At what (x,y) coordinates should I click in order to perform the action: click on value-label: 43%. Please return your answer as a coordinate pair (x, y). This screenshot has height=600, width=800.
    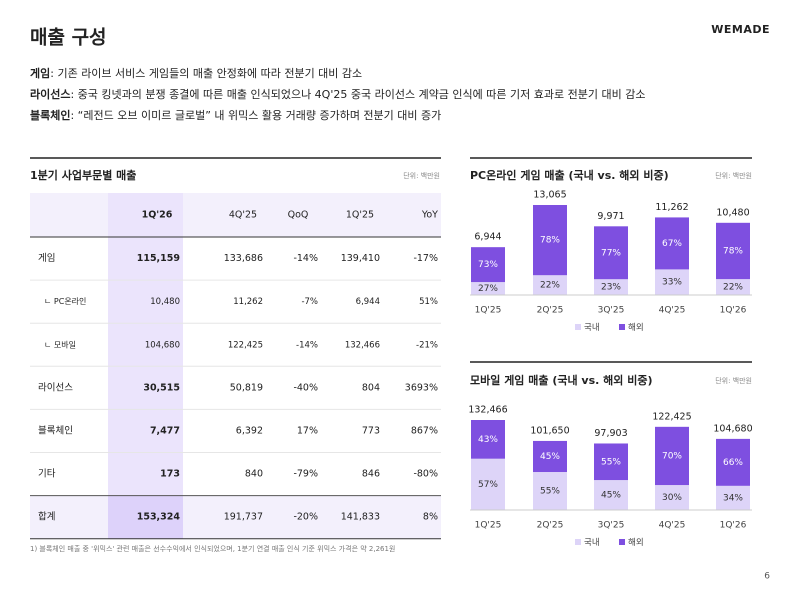
    Looking at the image, I should click on (488, 440).